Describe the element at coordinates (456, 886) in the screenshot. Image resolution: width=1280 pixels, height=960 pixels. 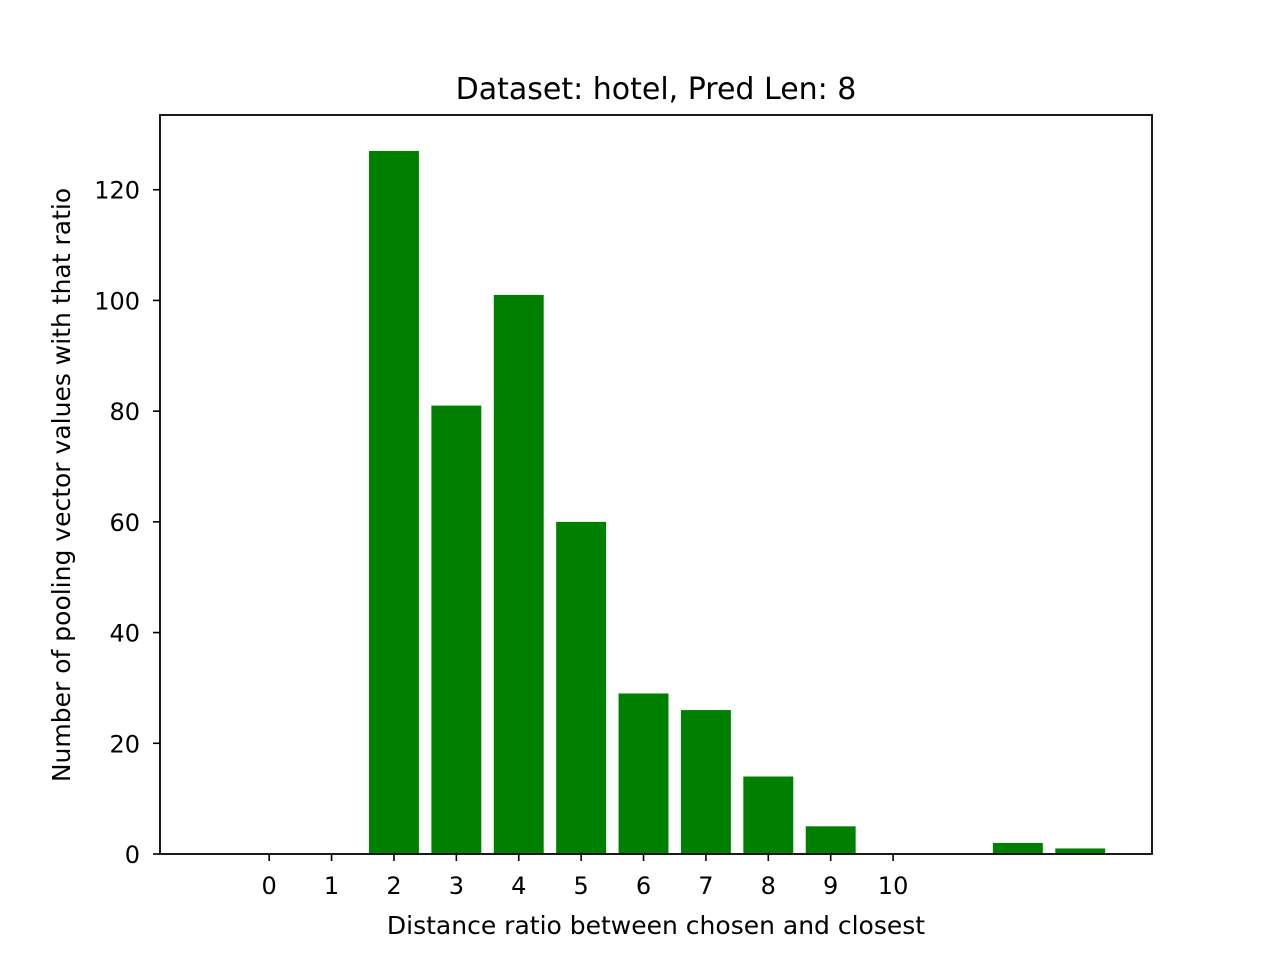
I see `x-tick-label: 3` at that location.